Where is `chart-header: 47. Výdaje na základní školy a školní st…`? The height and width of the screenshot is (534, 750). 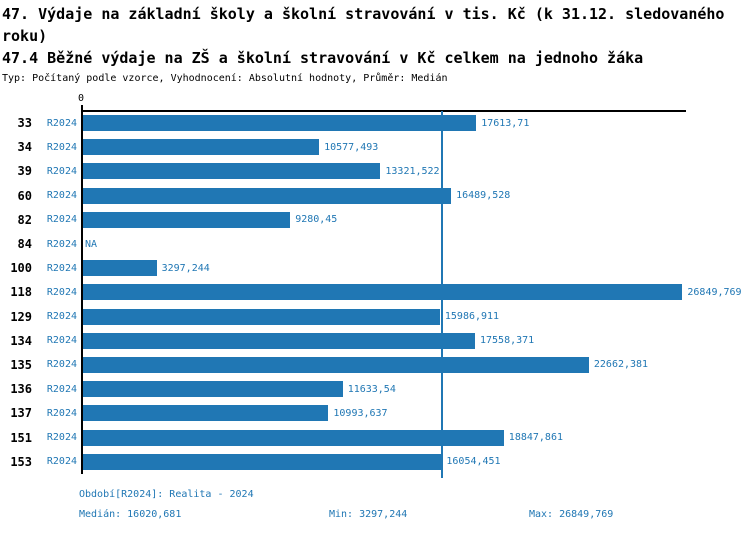
chart-header: 47. Výdaje na základní školy a školní st… is located at coordinates (363, 43).